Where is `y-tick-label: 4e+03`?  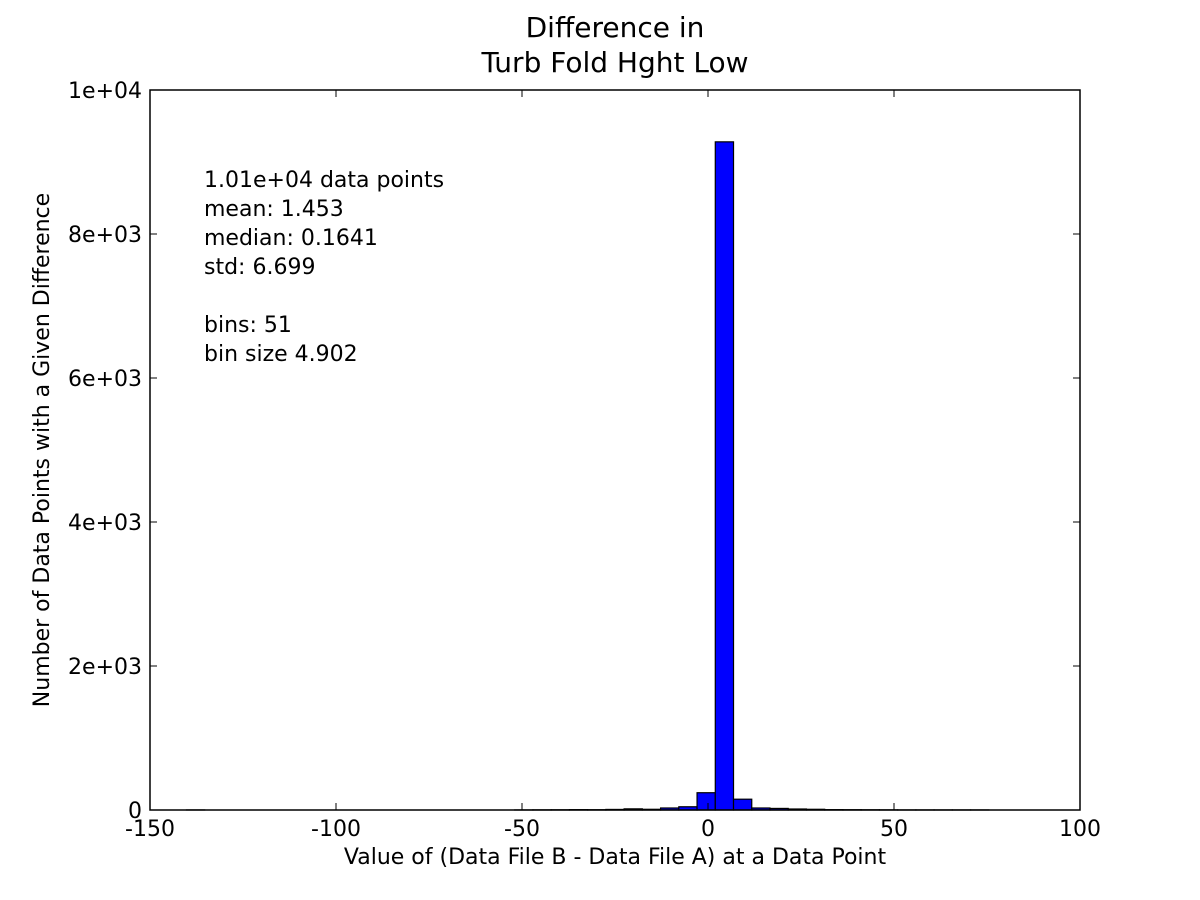
y-tick-label: 4e+03 is located at coordinates (105, 523).